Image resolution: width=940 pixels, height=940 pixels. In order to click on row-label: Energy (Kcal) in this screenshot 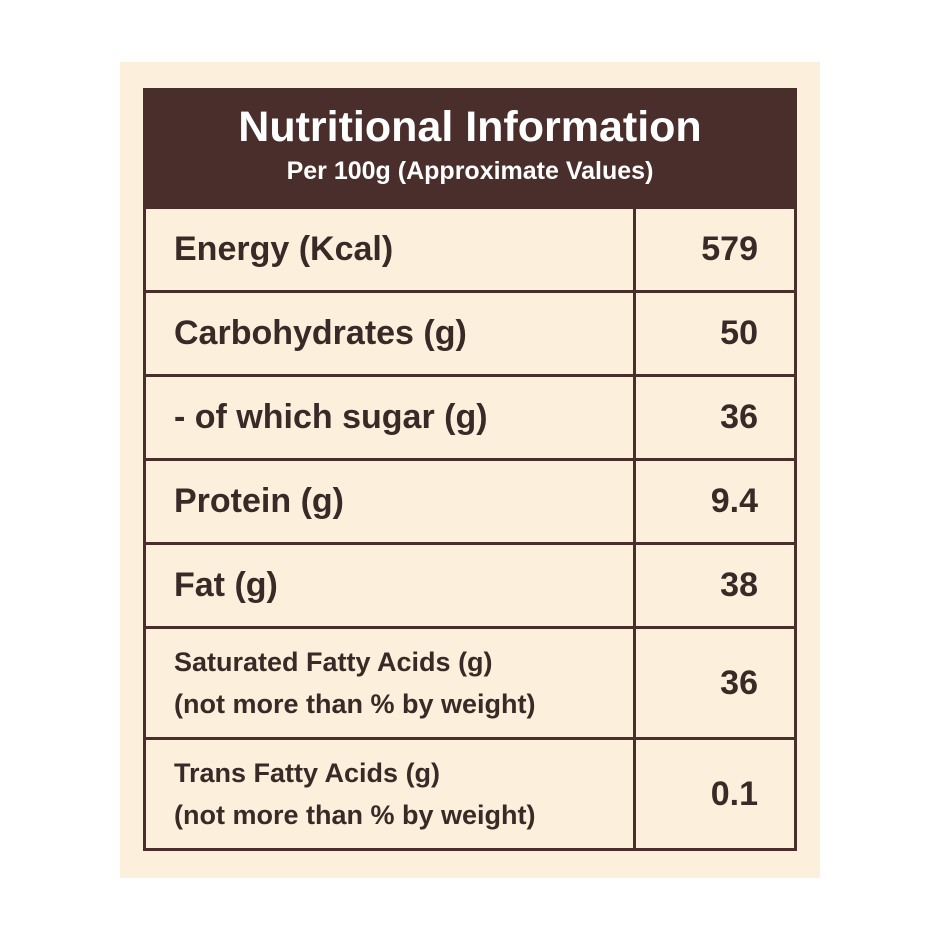, I will do `click(391, 249)`.